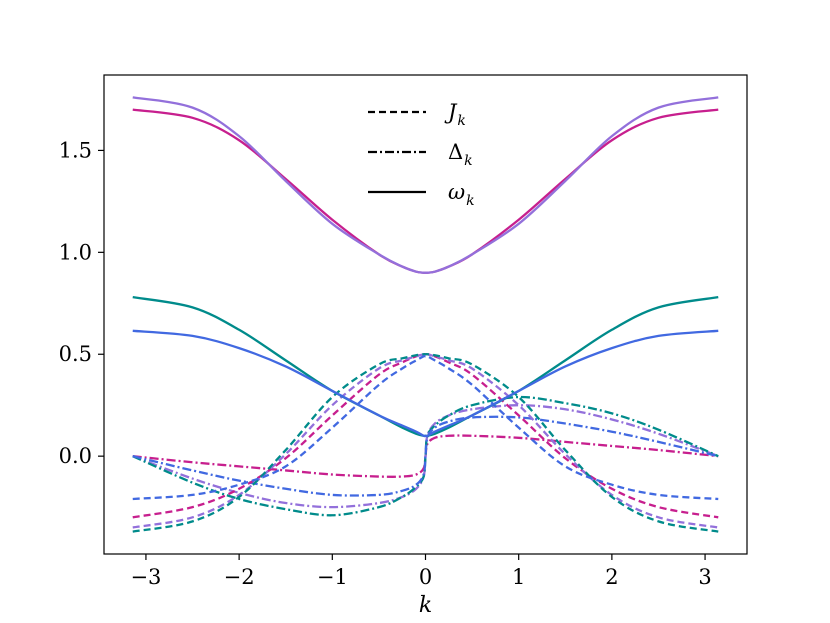 This screenshot has height=623, width=830. I want to click on x-tick-label: 0, so click(425, 577).